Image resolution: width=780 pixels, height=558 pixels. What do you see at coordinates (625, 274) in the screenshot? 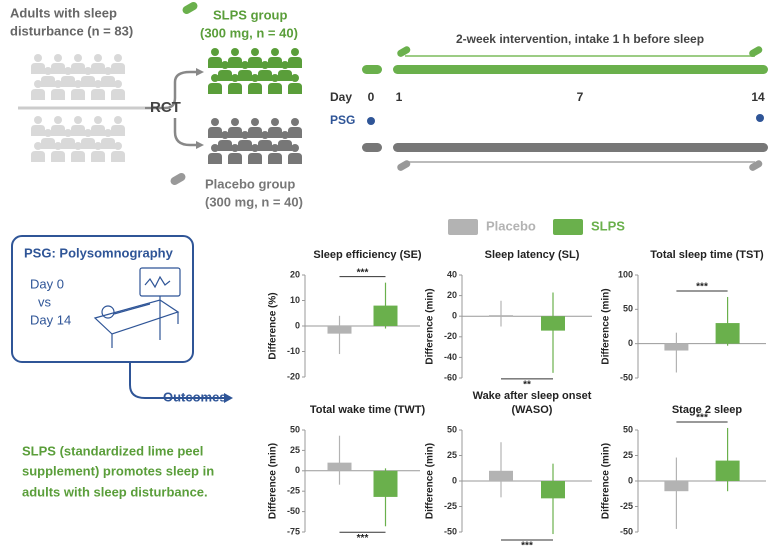
I see `y-tick-label: 100` at bounding box center [625, 274].